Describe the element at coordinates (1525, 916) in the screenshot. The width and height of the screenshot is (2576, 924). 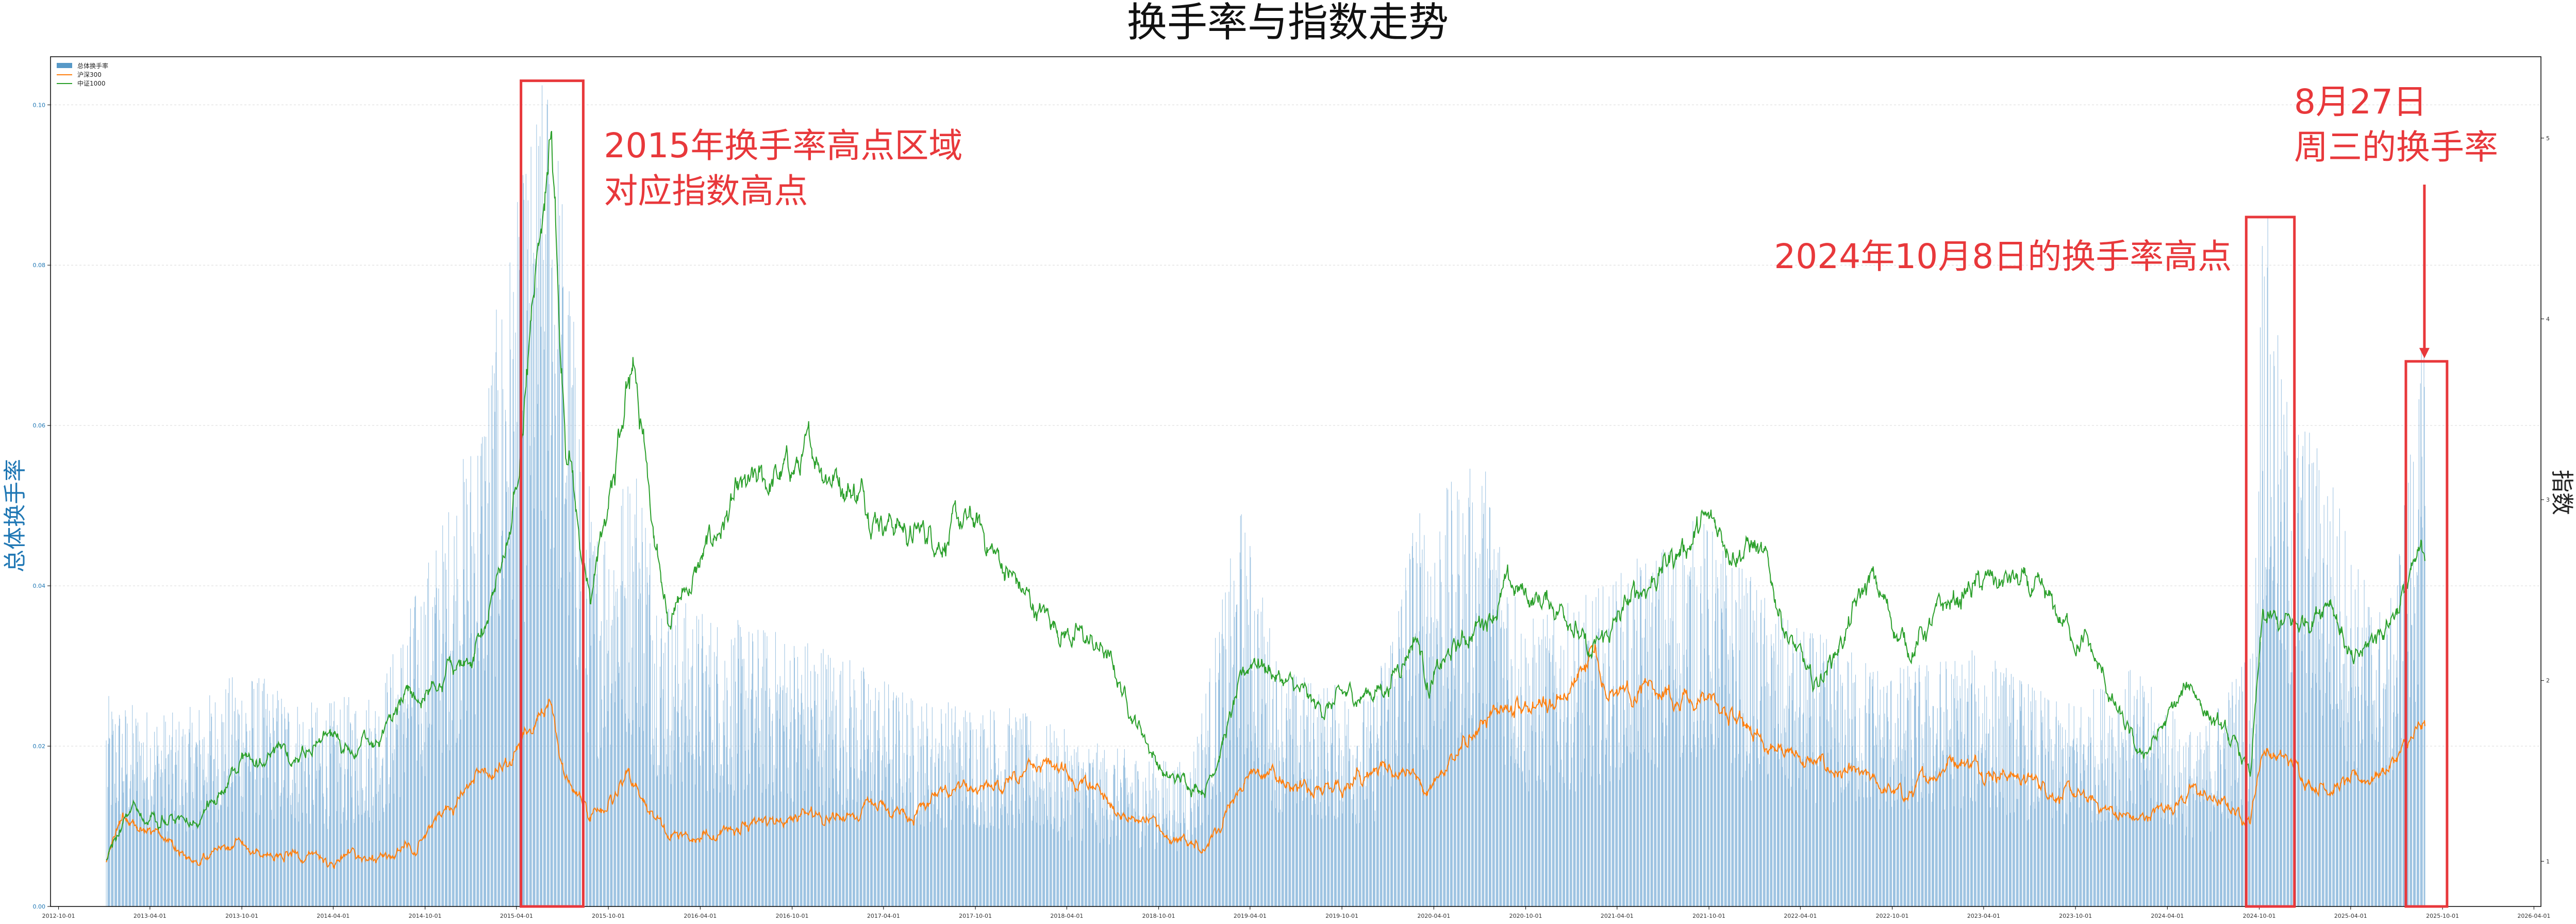
I see `x-tick-label: 2020-10-01` at that location.